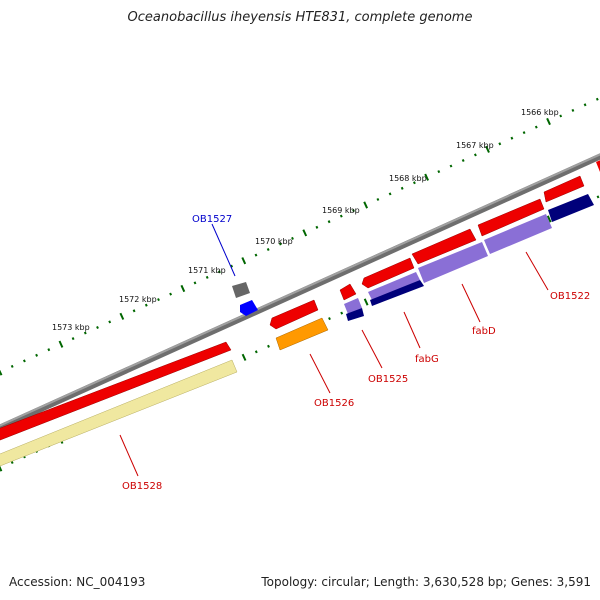 The image size is (600, 600). I want to click on callout-line-ob1526, so click(320, 373).